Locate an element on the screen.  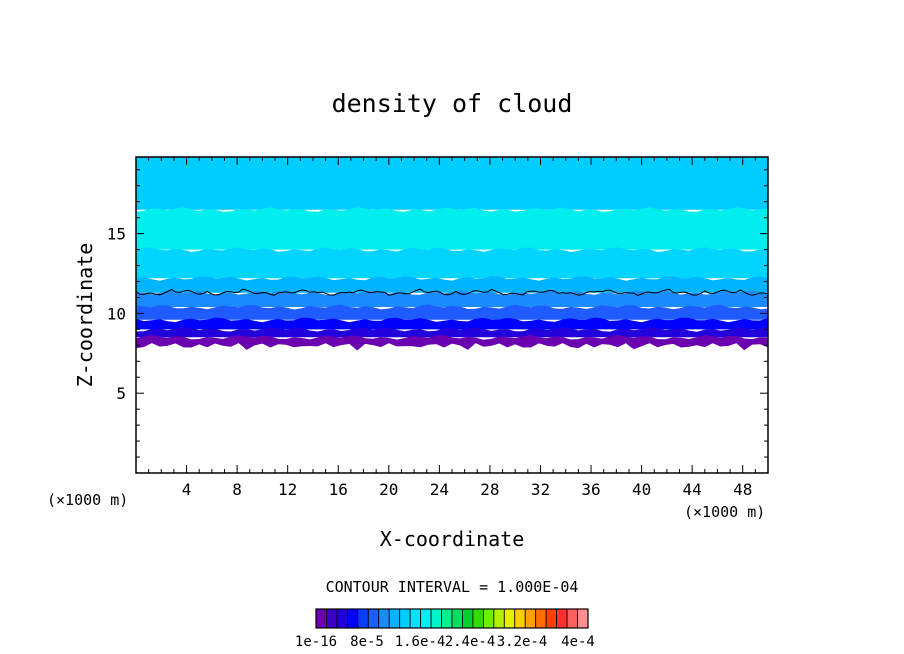
x-unit-left: (×1000 m) is located at coordinates (87, 500).